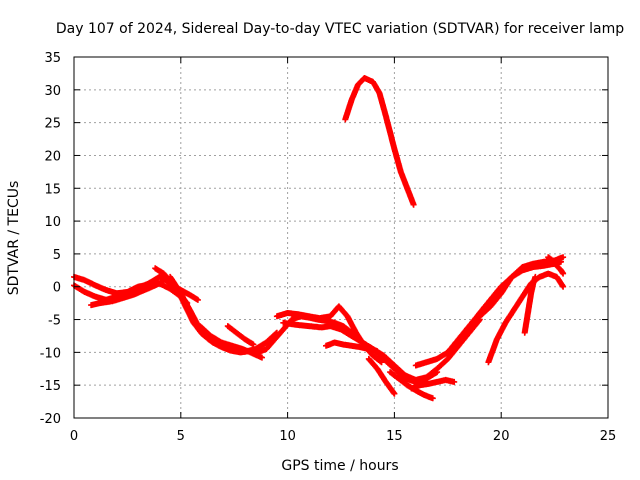 This screenshot has width=640, height=480. I want to click on y-tick-label: 5, so click(57, 255).